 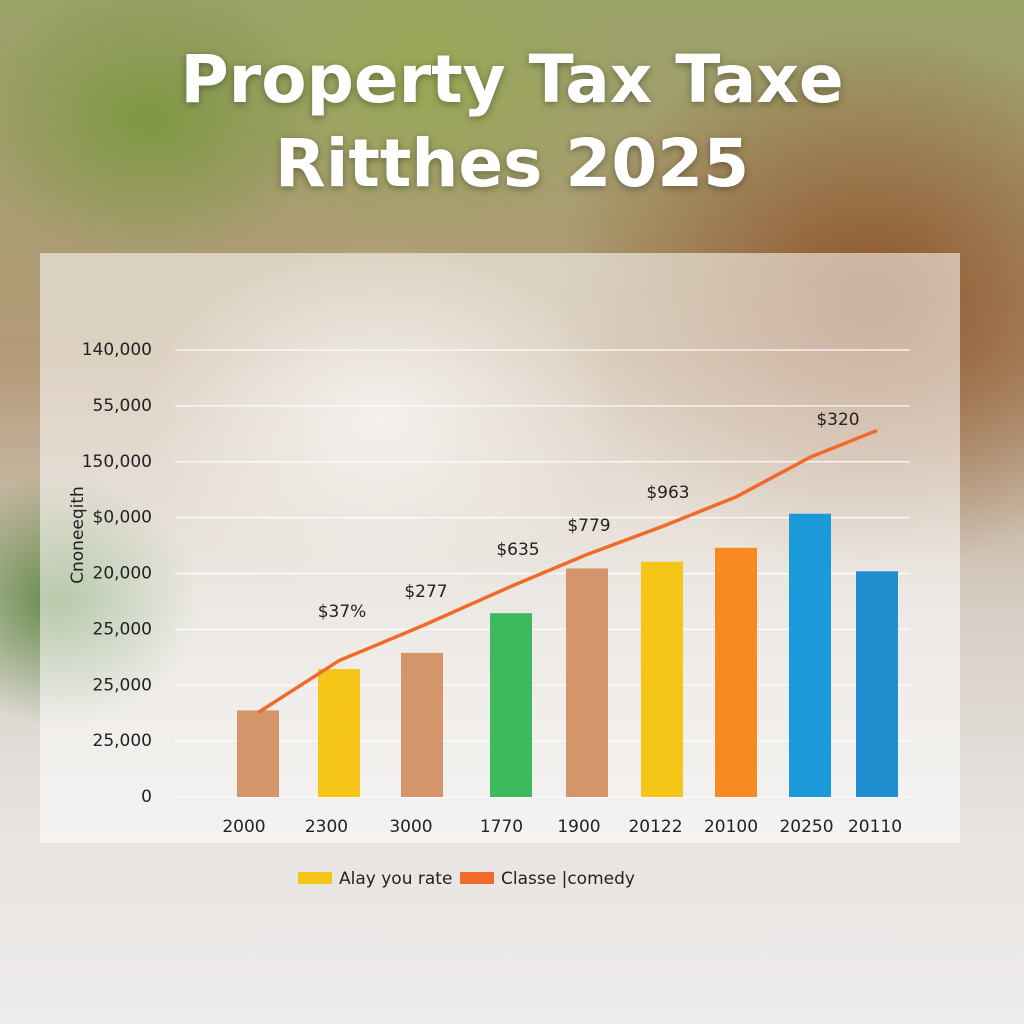 I want to click on x-tick-label: 20100, so click(x=731, y=827).